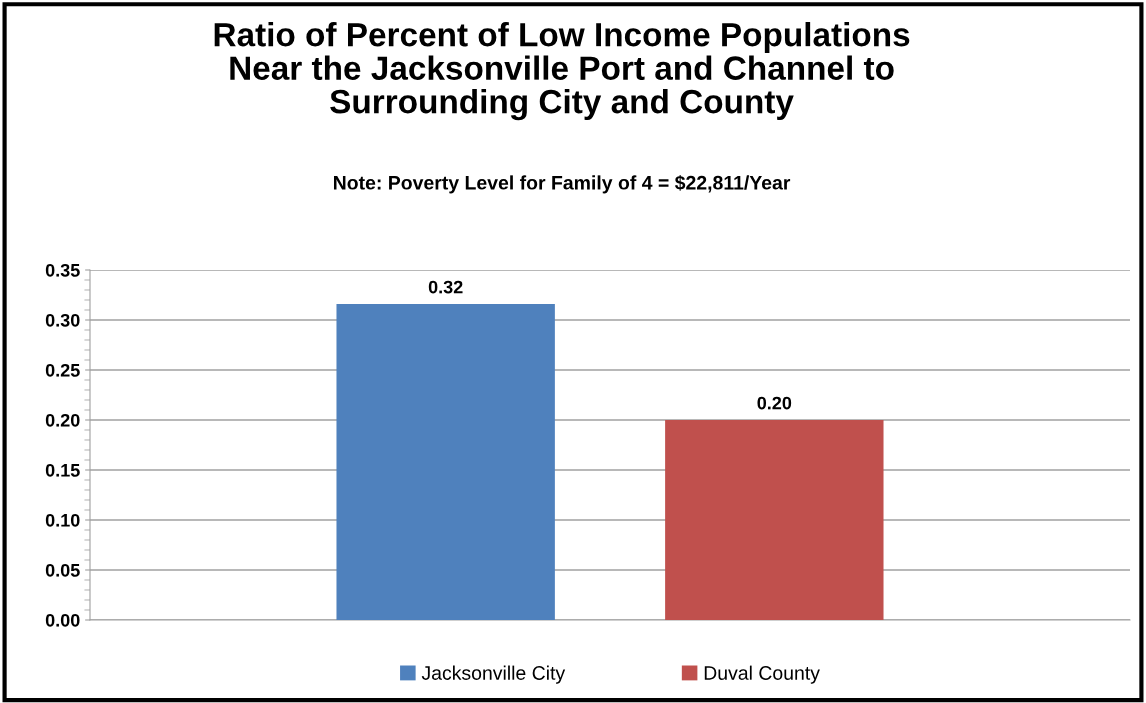  What do you see at coordinates (62, 470) in the screenshot?
I see `y-tick-label: 0.15` at bounding box center [62, 470].